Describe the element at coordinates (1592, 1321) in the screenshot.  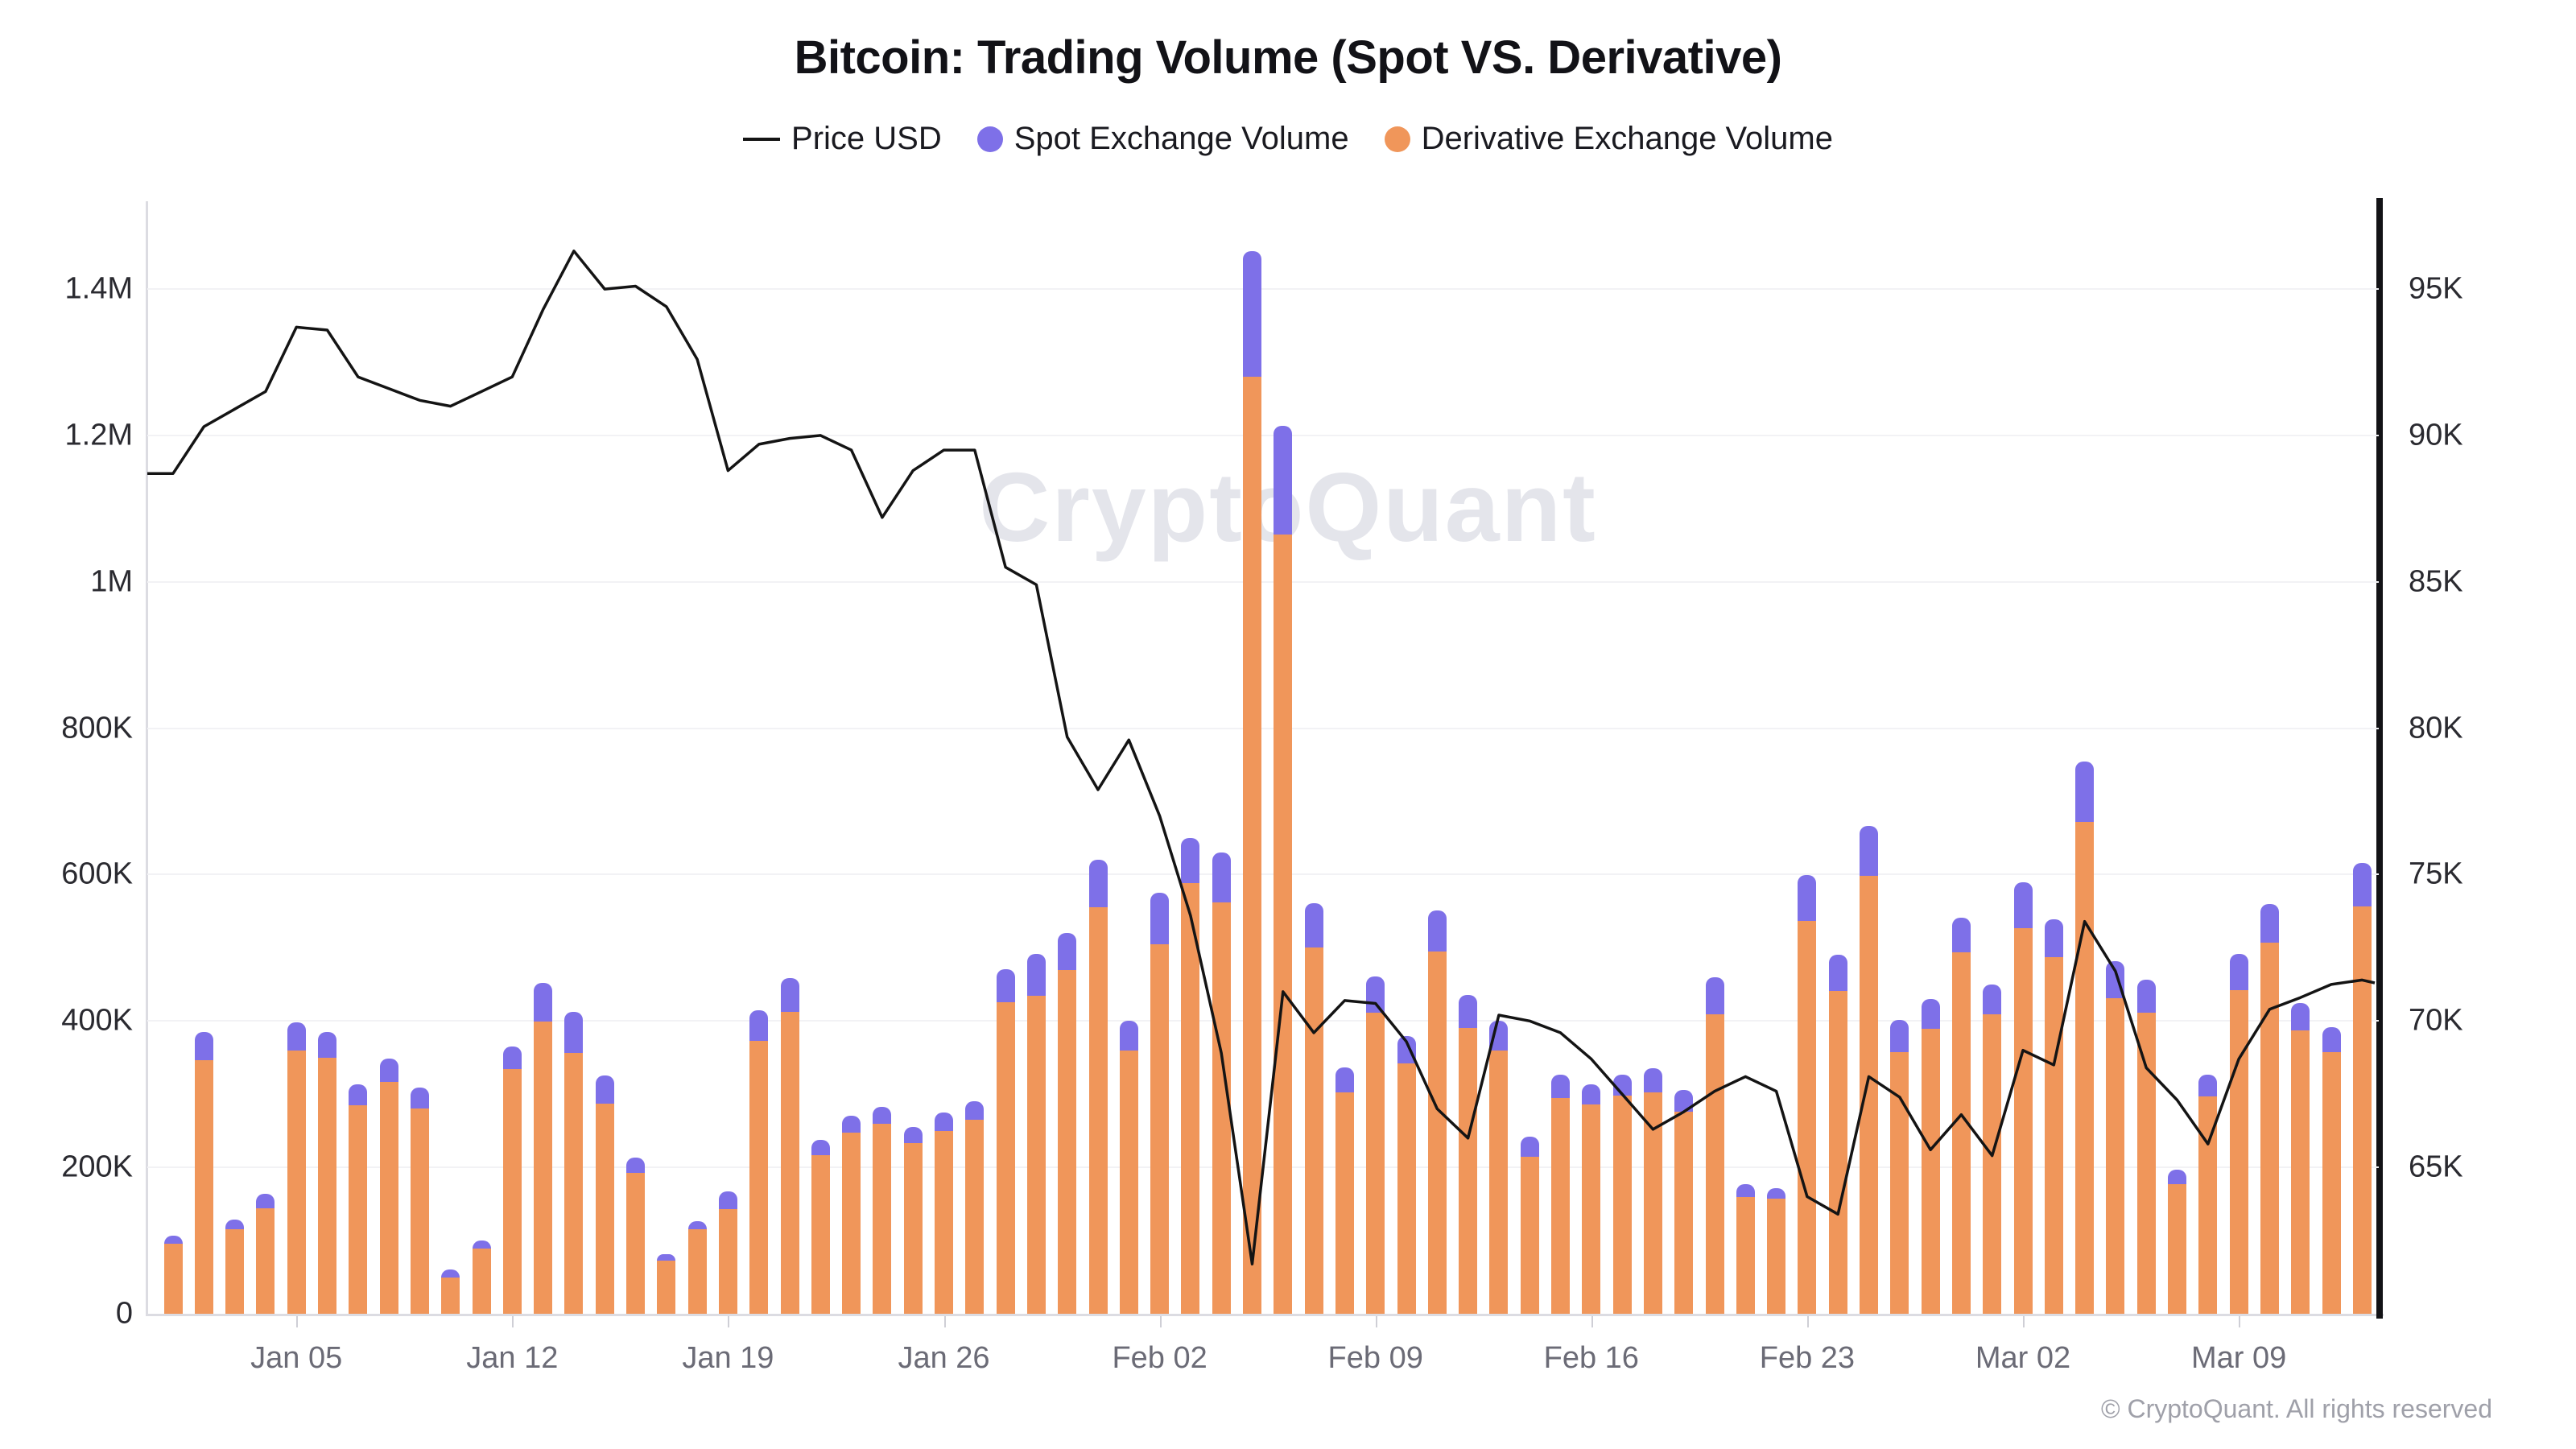
I see `x-axis-tick` at that location.